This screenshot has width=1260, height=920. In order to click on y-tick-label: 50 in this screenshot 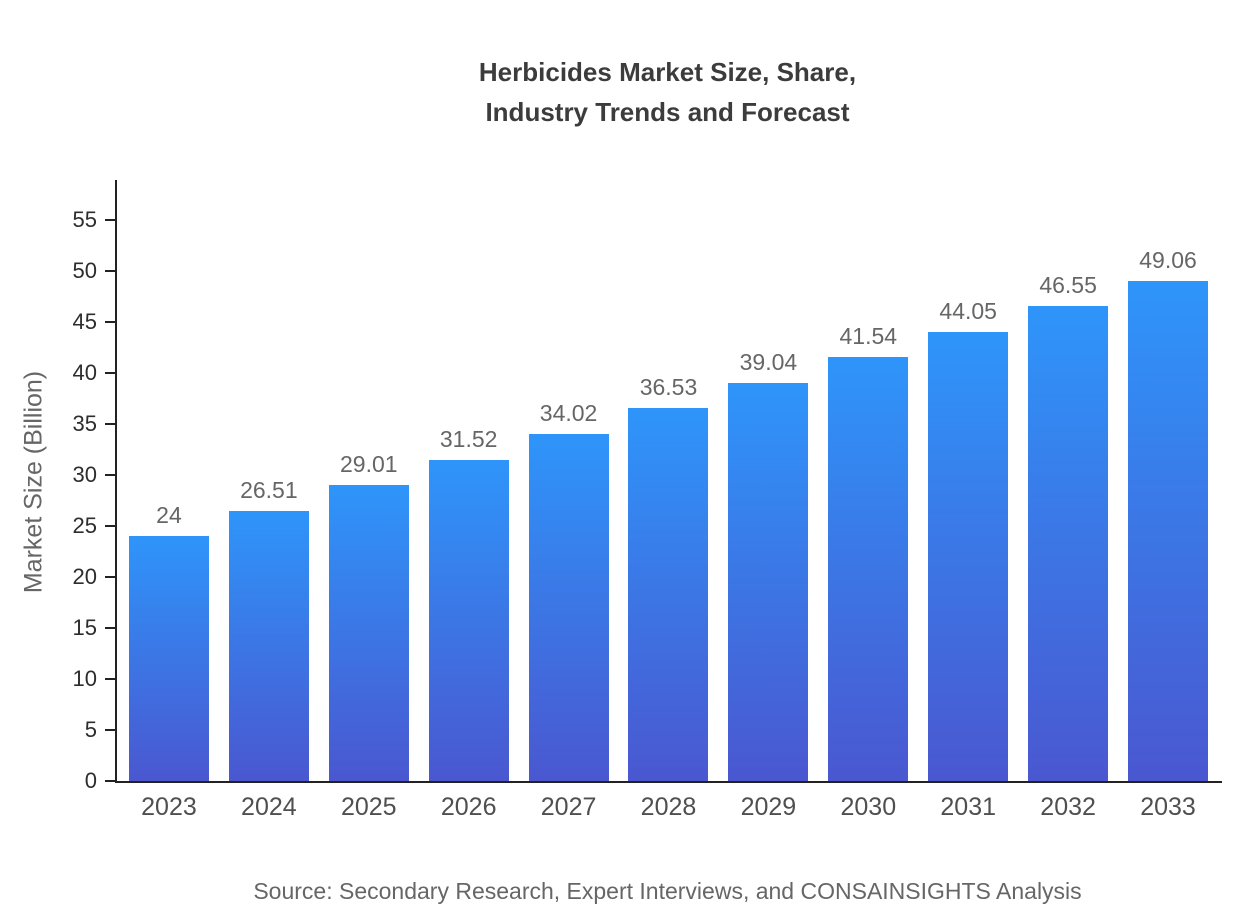, I will do `click(84, 270)`.